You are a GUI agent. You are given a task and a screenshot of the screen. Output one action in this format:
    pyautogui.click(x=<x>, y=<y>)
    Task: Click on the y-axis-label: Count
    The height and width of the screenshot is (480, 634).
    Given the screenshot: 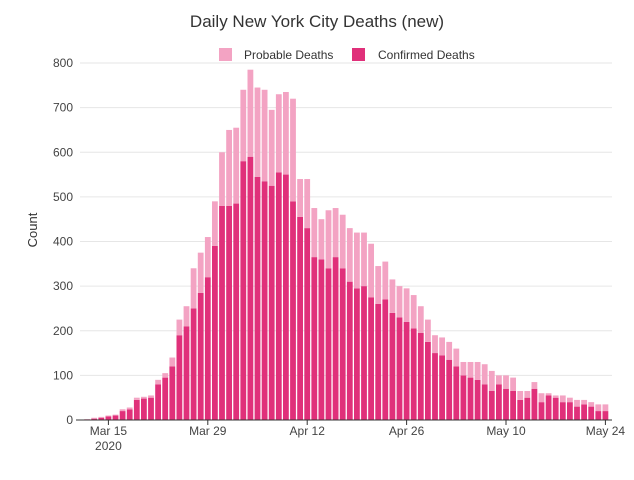 What is the action you would take?
    pyautogui.click(x=32, y=229)
    